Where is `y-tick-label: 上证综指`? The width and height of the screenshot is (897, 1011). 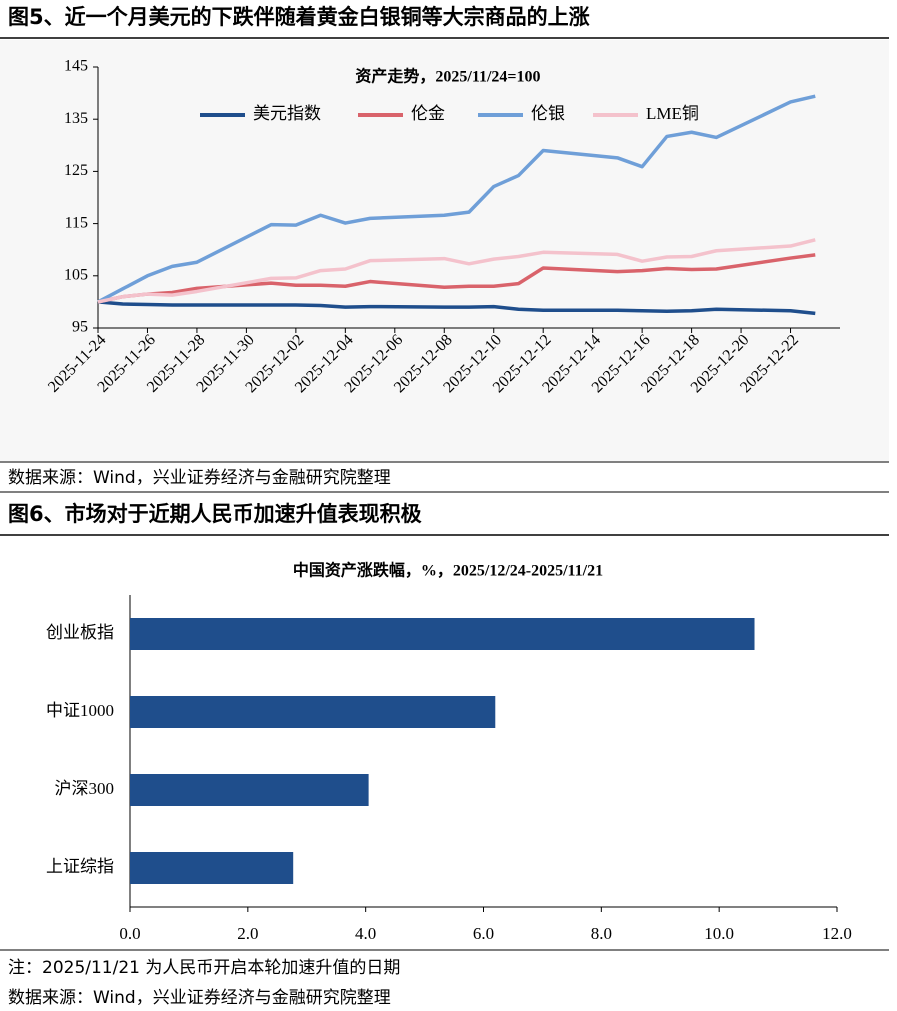 y-tick-label: 上证综指 is located at coordinates (80, 866).